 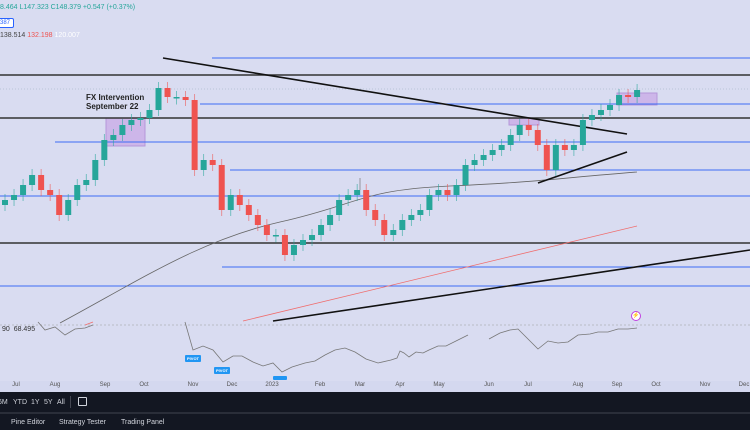 I want to click on range-6m-button: 6M, so click(x=4, y=402).